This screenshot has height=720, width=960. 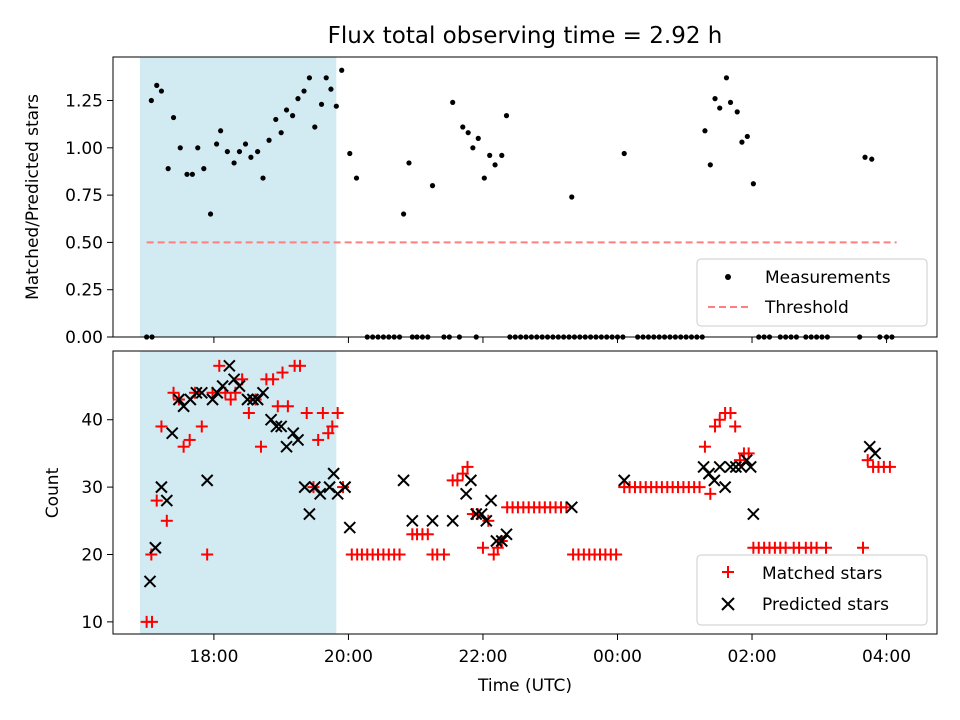 I want to click on x-axis-label: Time (UTC), so click(x=524, y=686).